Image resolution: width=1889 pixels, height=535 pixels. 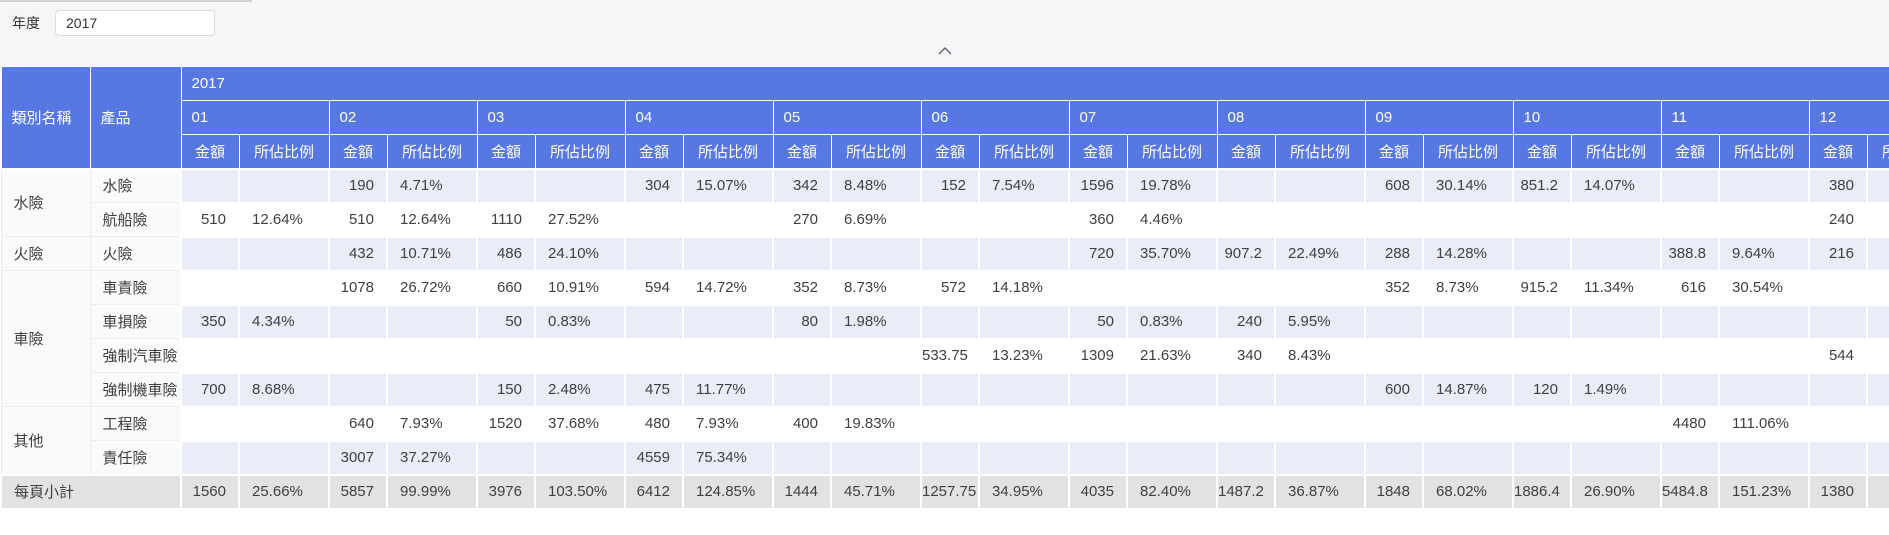 I want to click on ratio-cell: 30.14%, so click(x=1468, y=185).